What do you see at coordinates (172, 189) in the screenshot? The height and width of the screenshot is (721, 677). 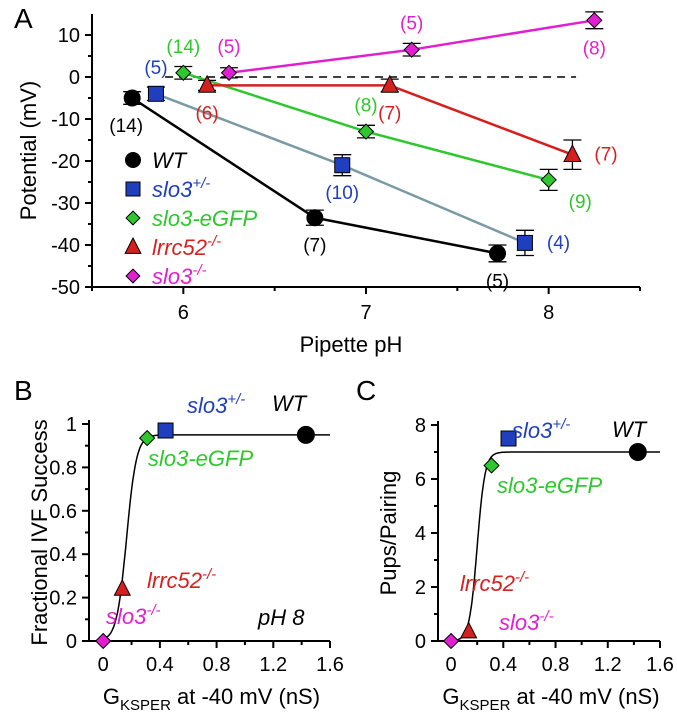 I see `legend-label-main: slo3` at bounding box center [172, 189].